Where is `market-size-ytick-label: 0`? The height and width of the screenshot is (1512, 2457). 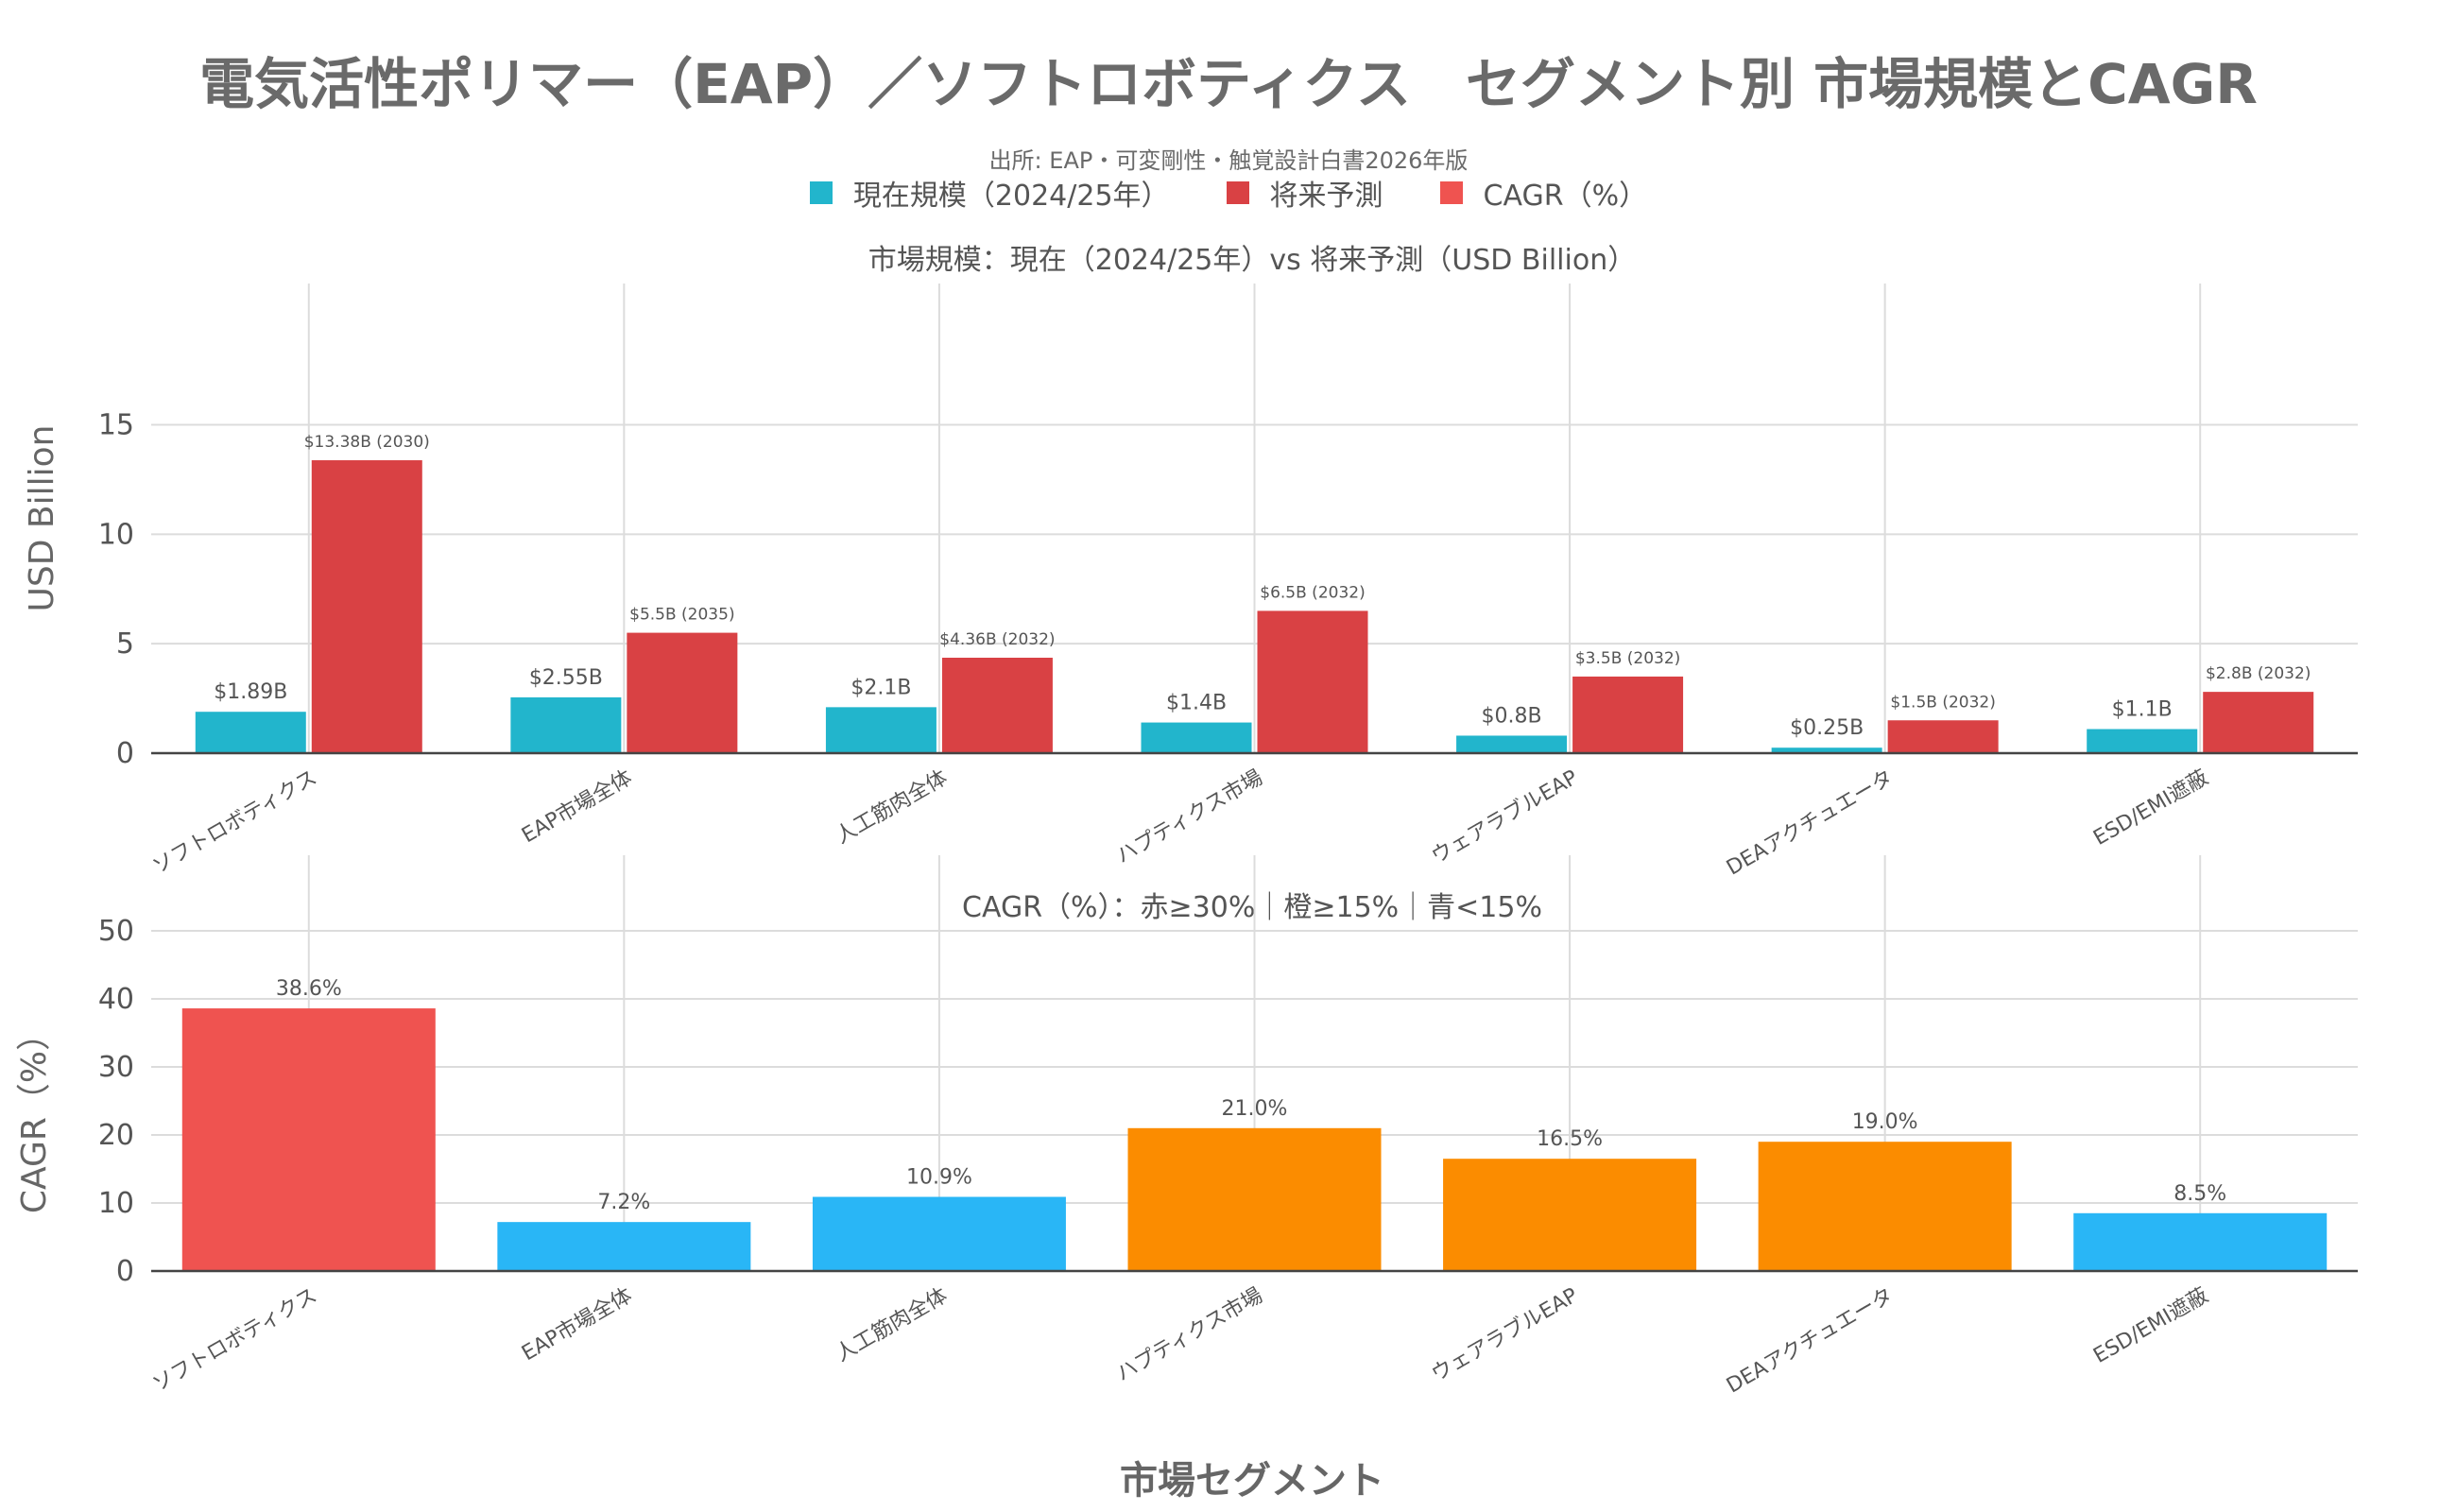
market-size-ytick-label: 0 is located at coordinates (125, 753).